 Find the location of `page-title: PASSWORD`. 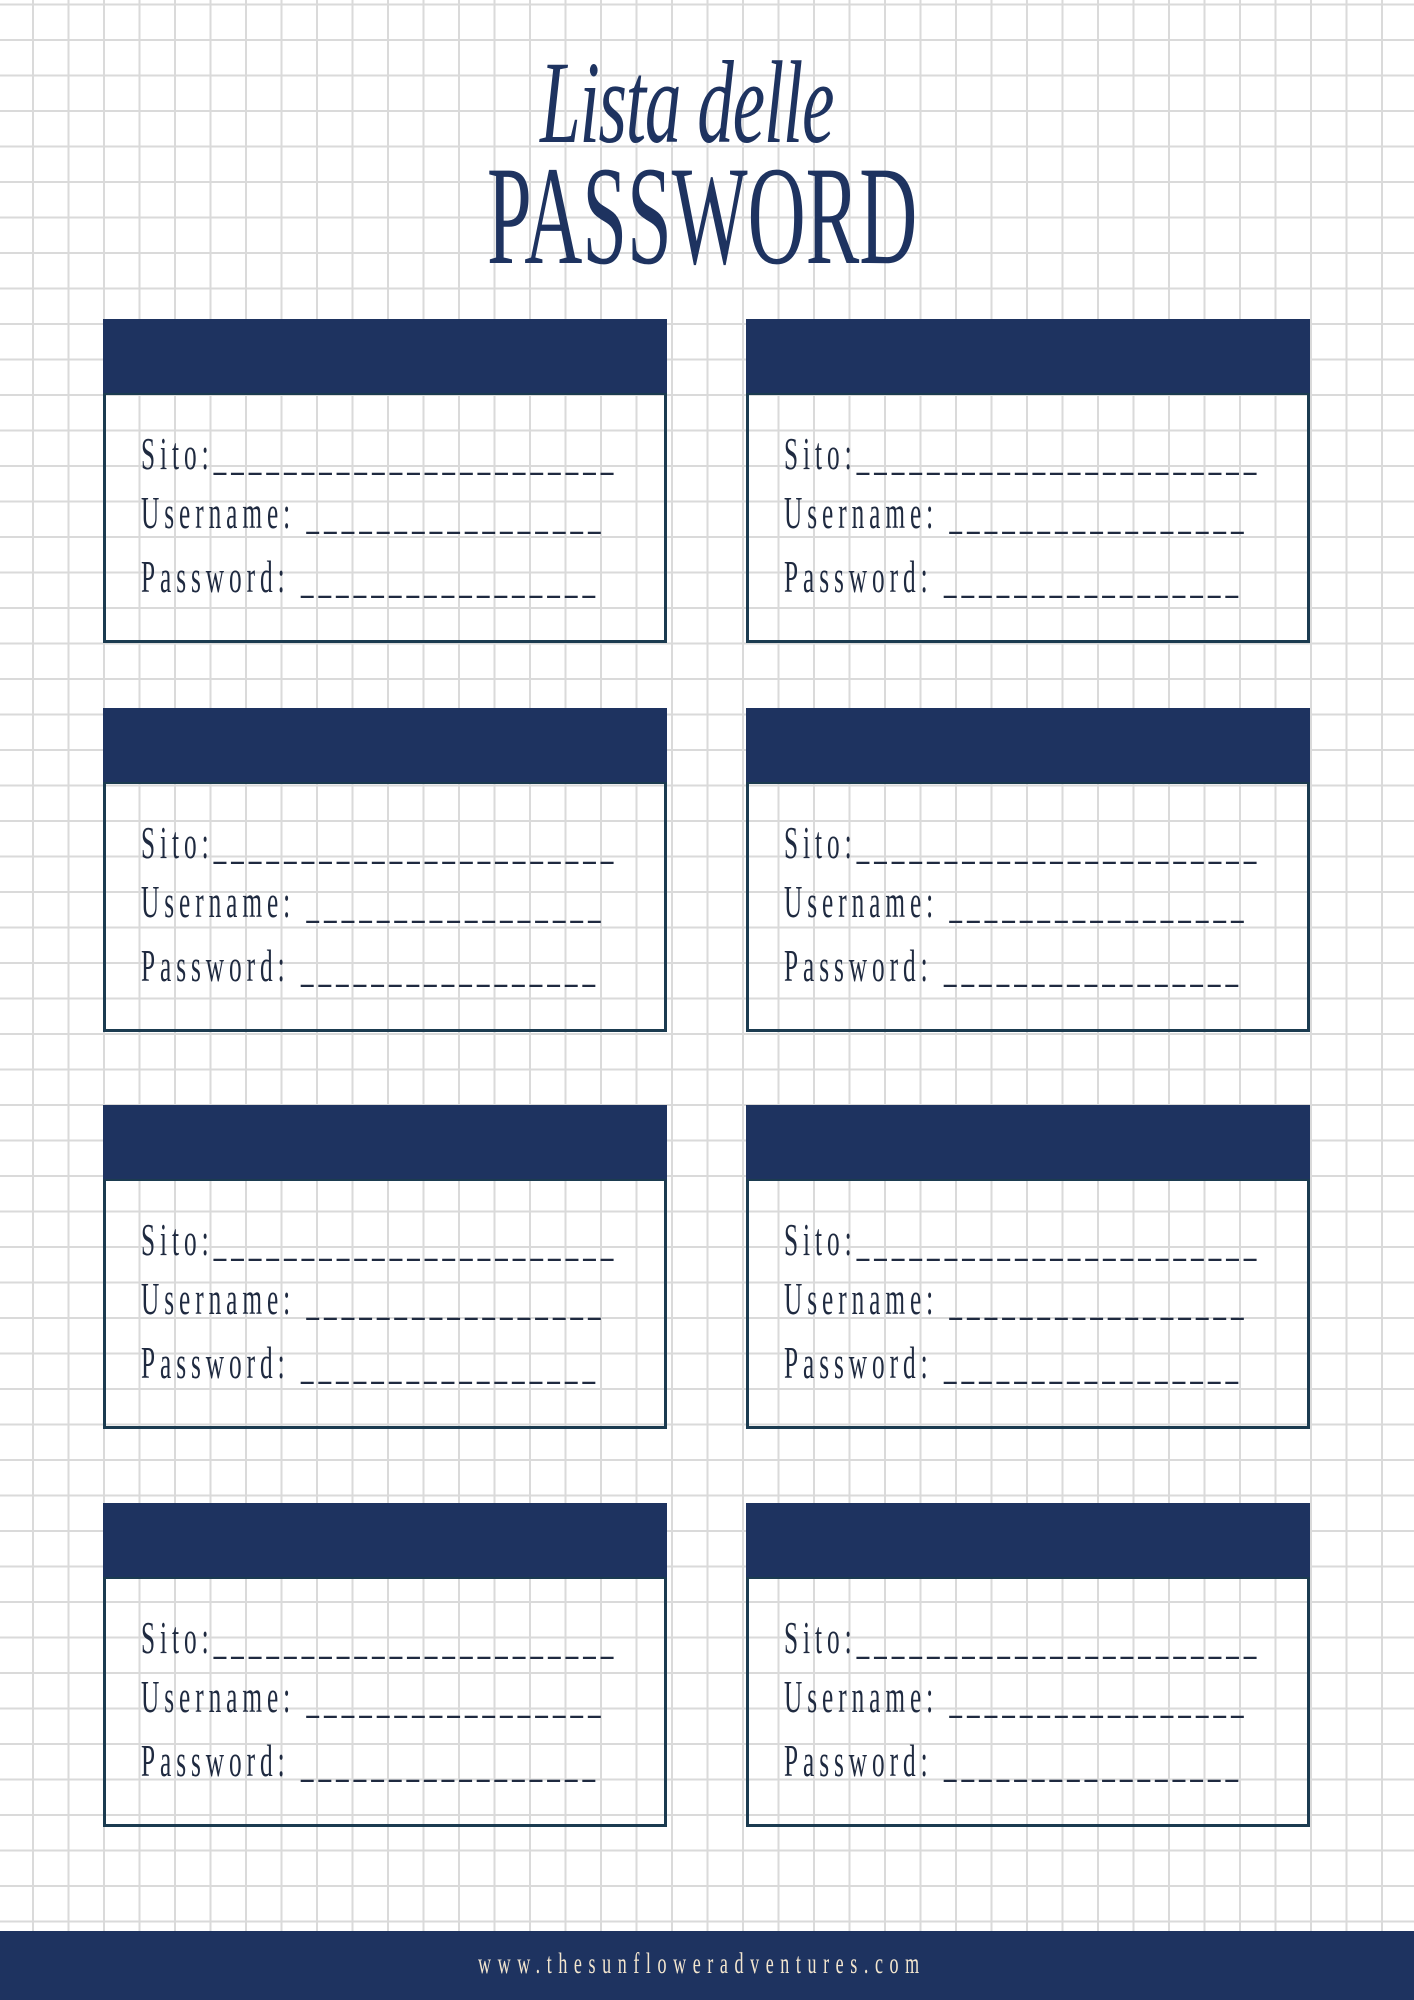

page-title: PASSWORD is located at coordinates (702, 216).